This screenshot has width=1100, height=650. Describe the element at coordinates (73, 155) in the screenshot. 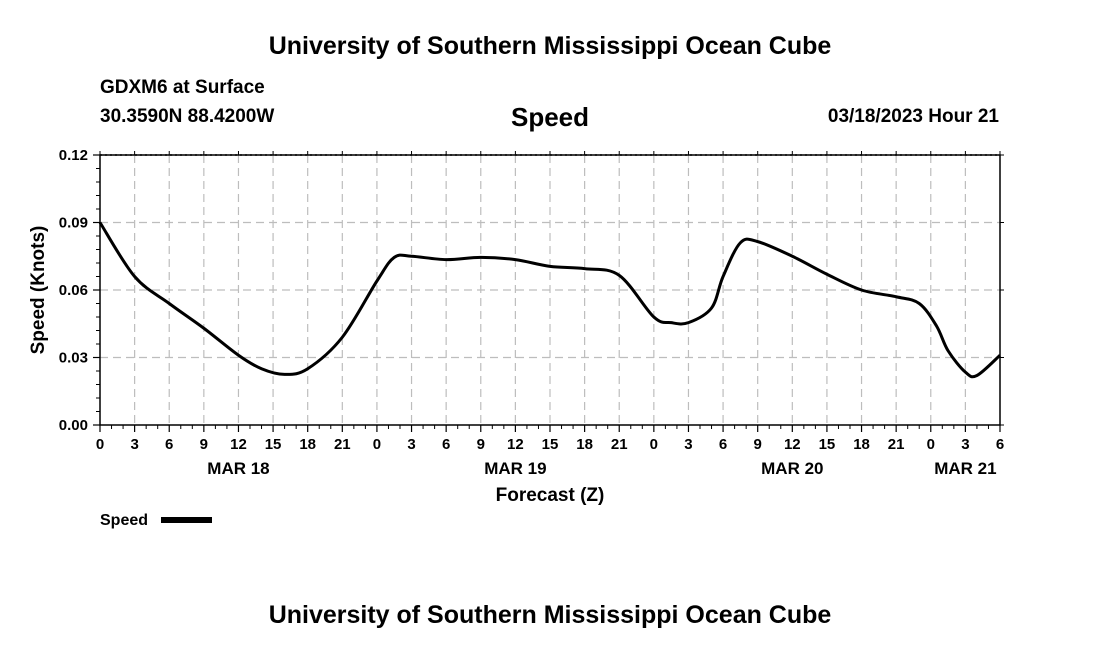

I see `y-tick-label: 0.12` at that location.